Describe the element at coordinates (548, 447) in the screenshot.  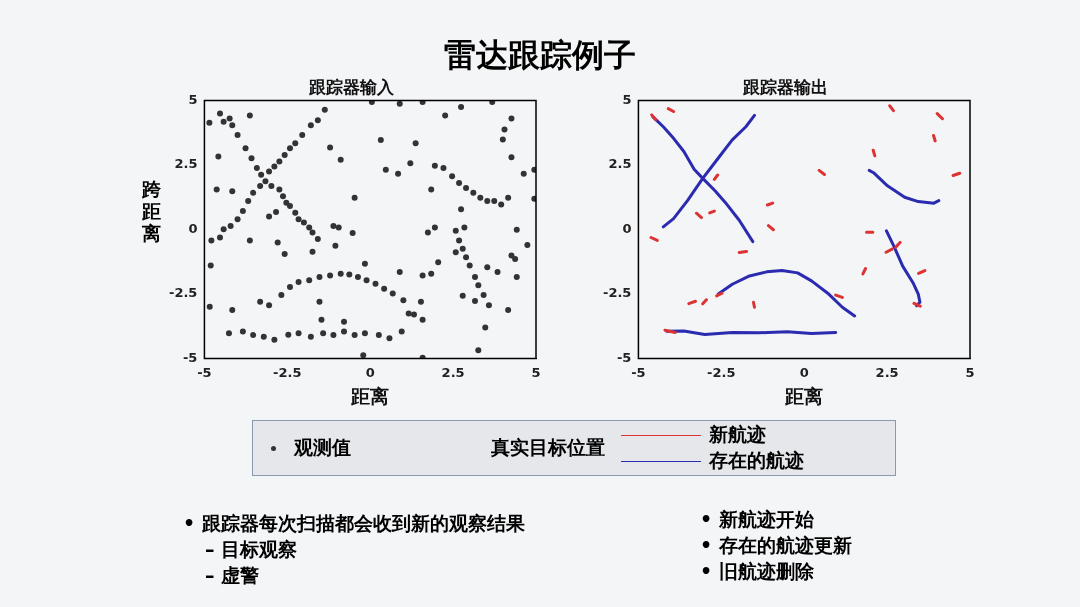
I see `legend-title: 真实目标位置` at that location.